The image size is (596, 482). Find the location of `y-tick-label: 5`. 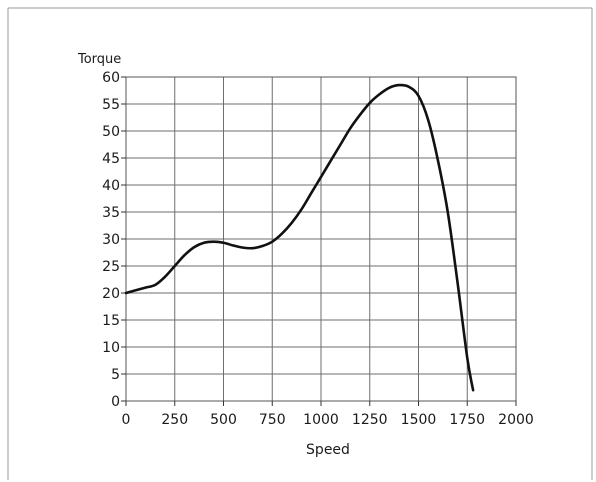

y-tick-label: 5 is located at coordinates (115, 375).